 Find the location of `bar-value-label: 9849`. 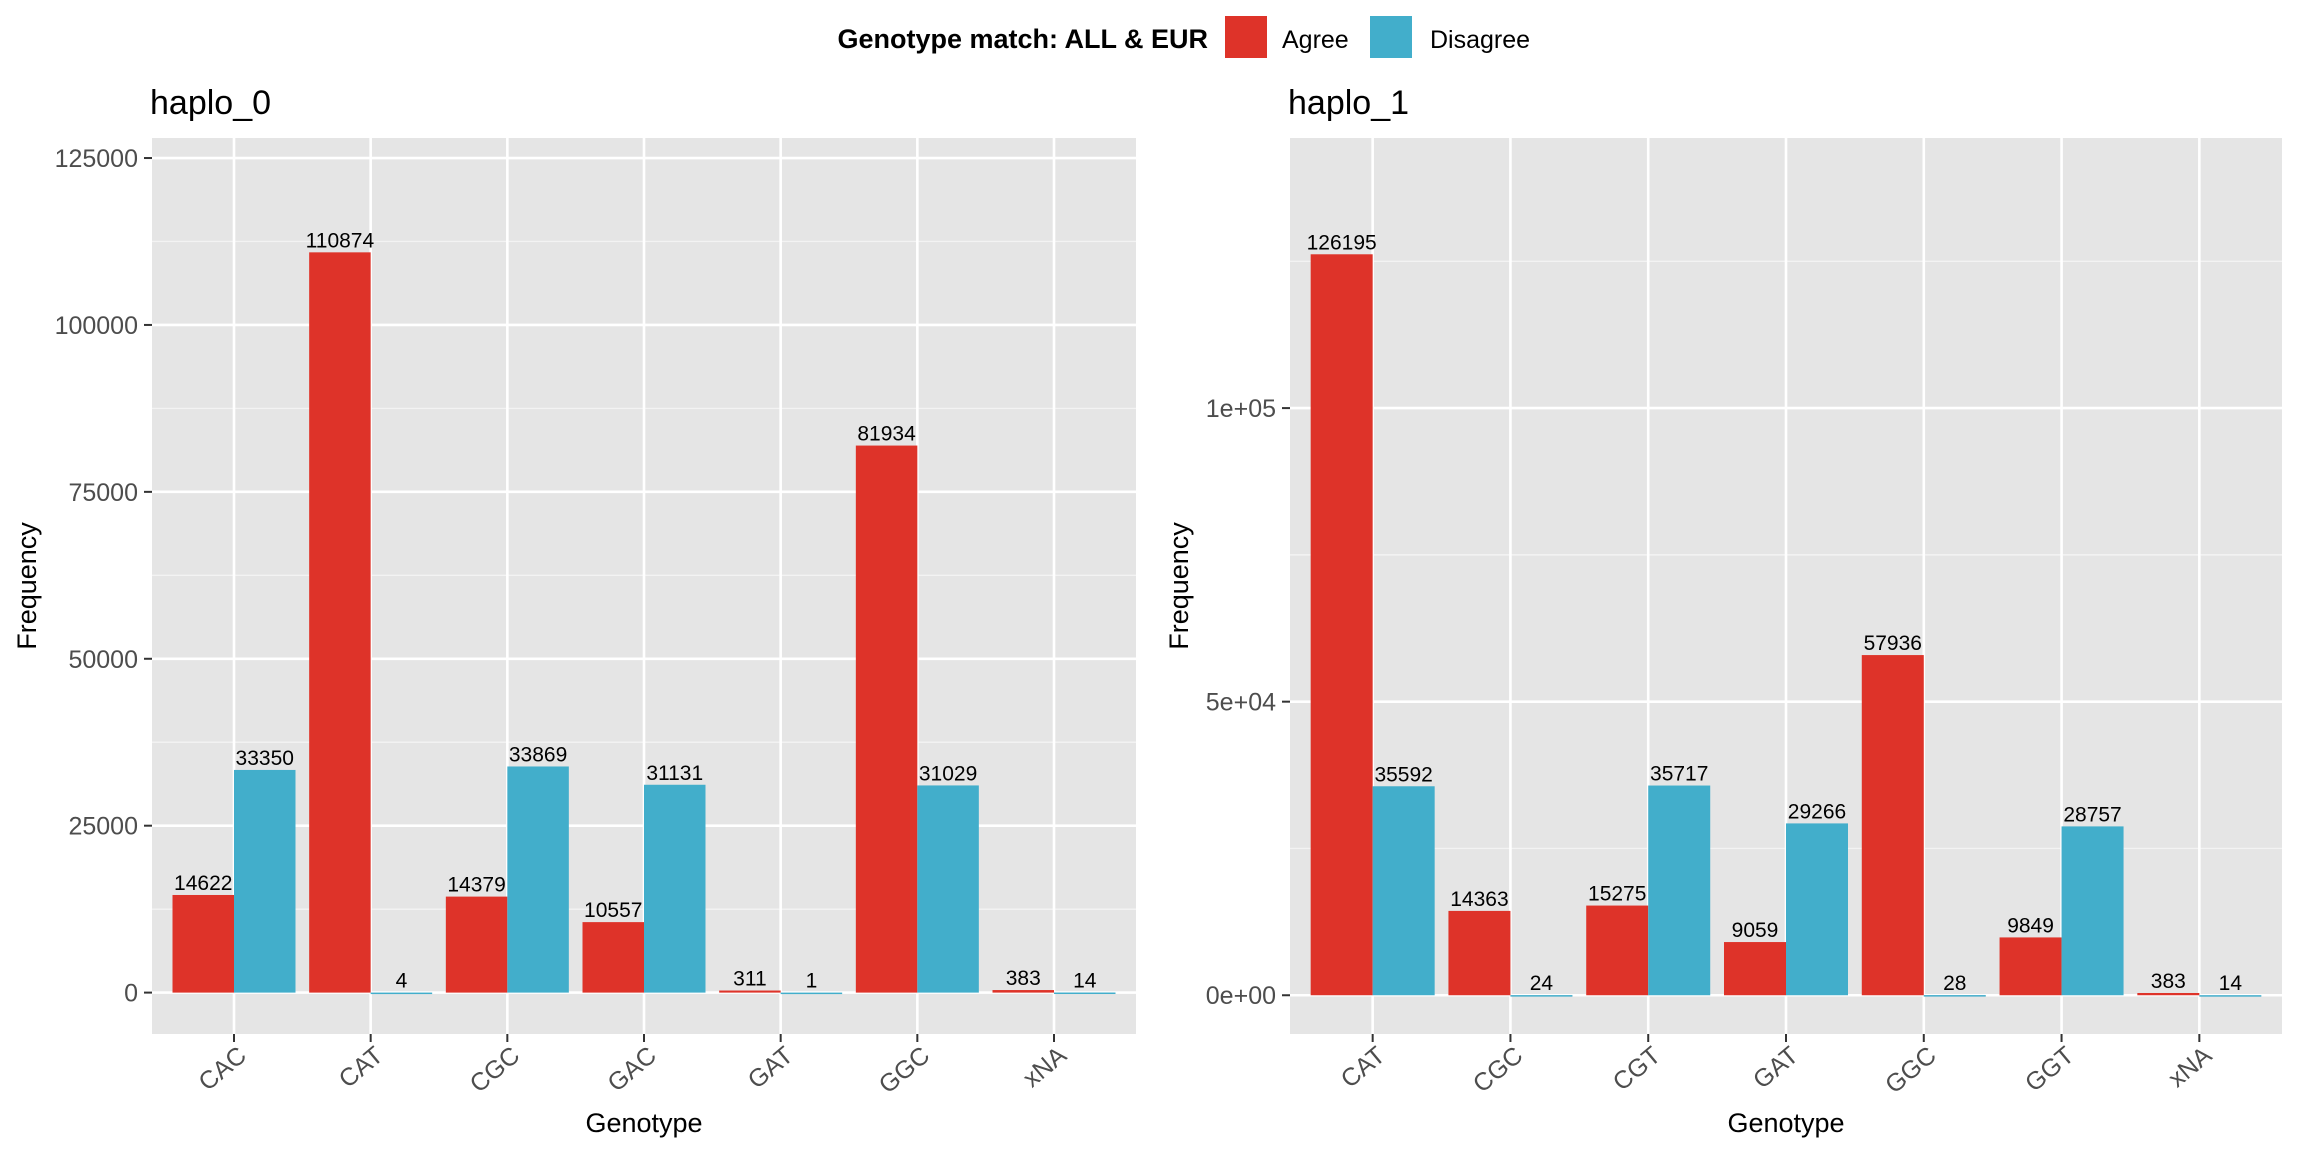

bar-value-label: 9849 is located at coordinates (2030, 925).